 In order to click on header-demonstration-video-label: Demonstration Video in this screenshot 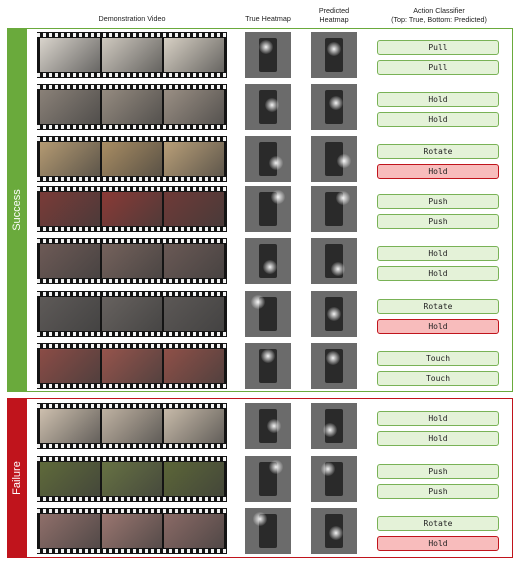, I will do `click(132, 18)`.